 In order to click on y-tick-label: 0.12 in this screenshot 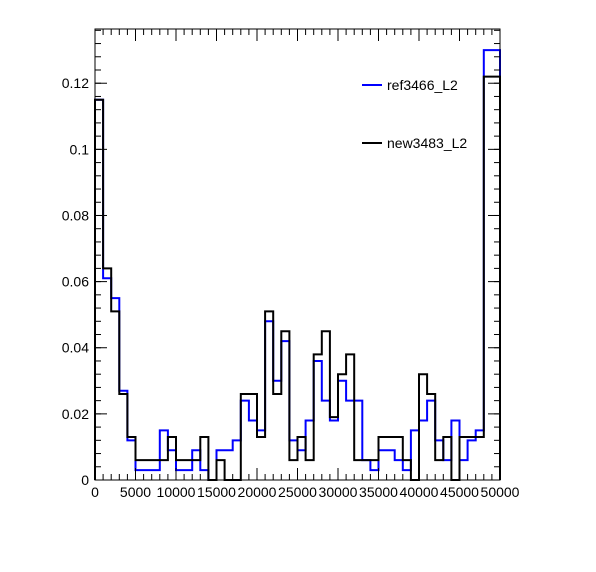, I will do `click(75, 83)`.